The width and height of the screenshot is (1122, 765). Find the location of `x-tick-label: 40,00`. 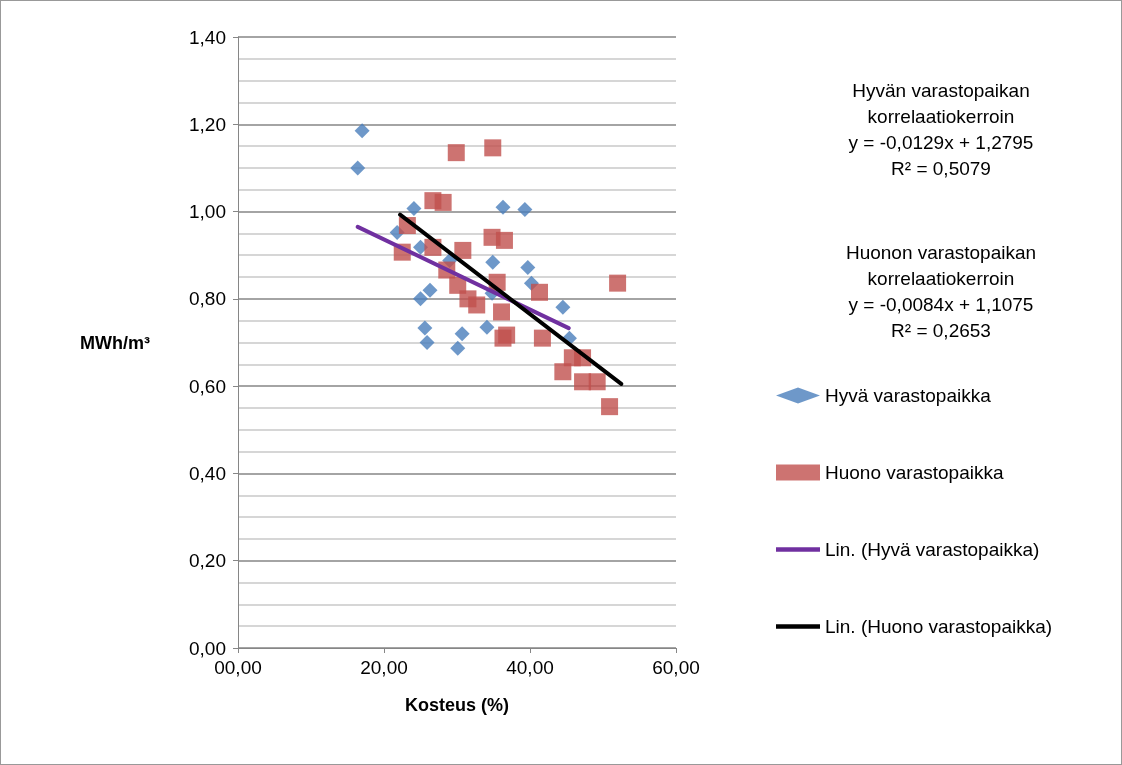

x-tick-label: 40,00 is located at coordinates (530, 667).